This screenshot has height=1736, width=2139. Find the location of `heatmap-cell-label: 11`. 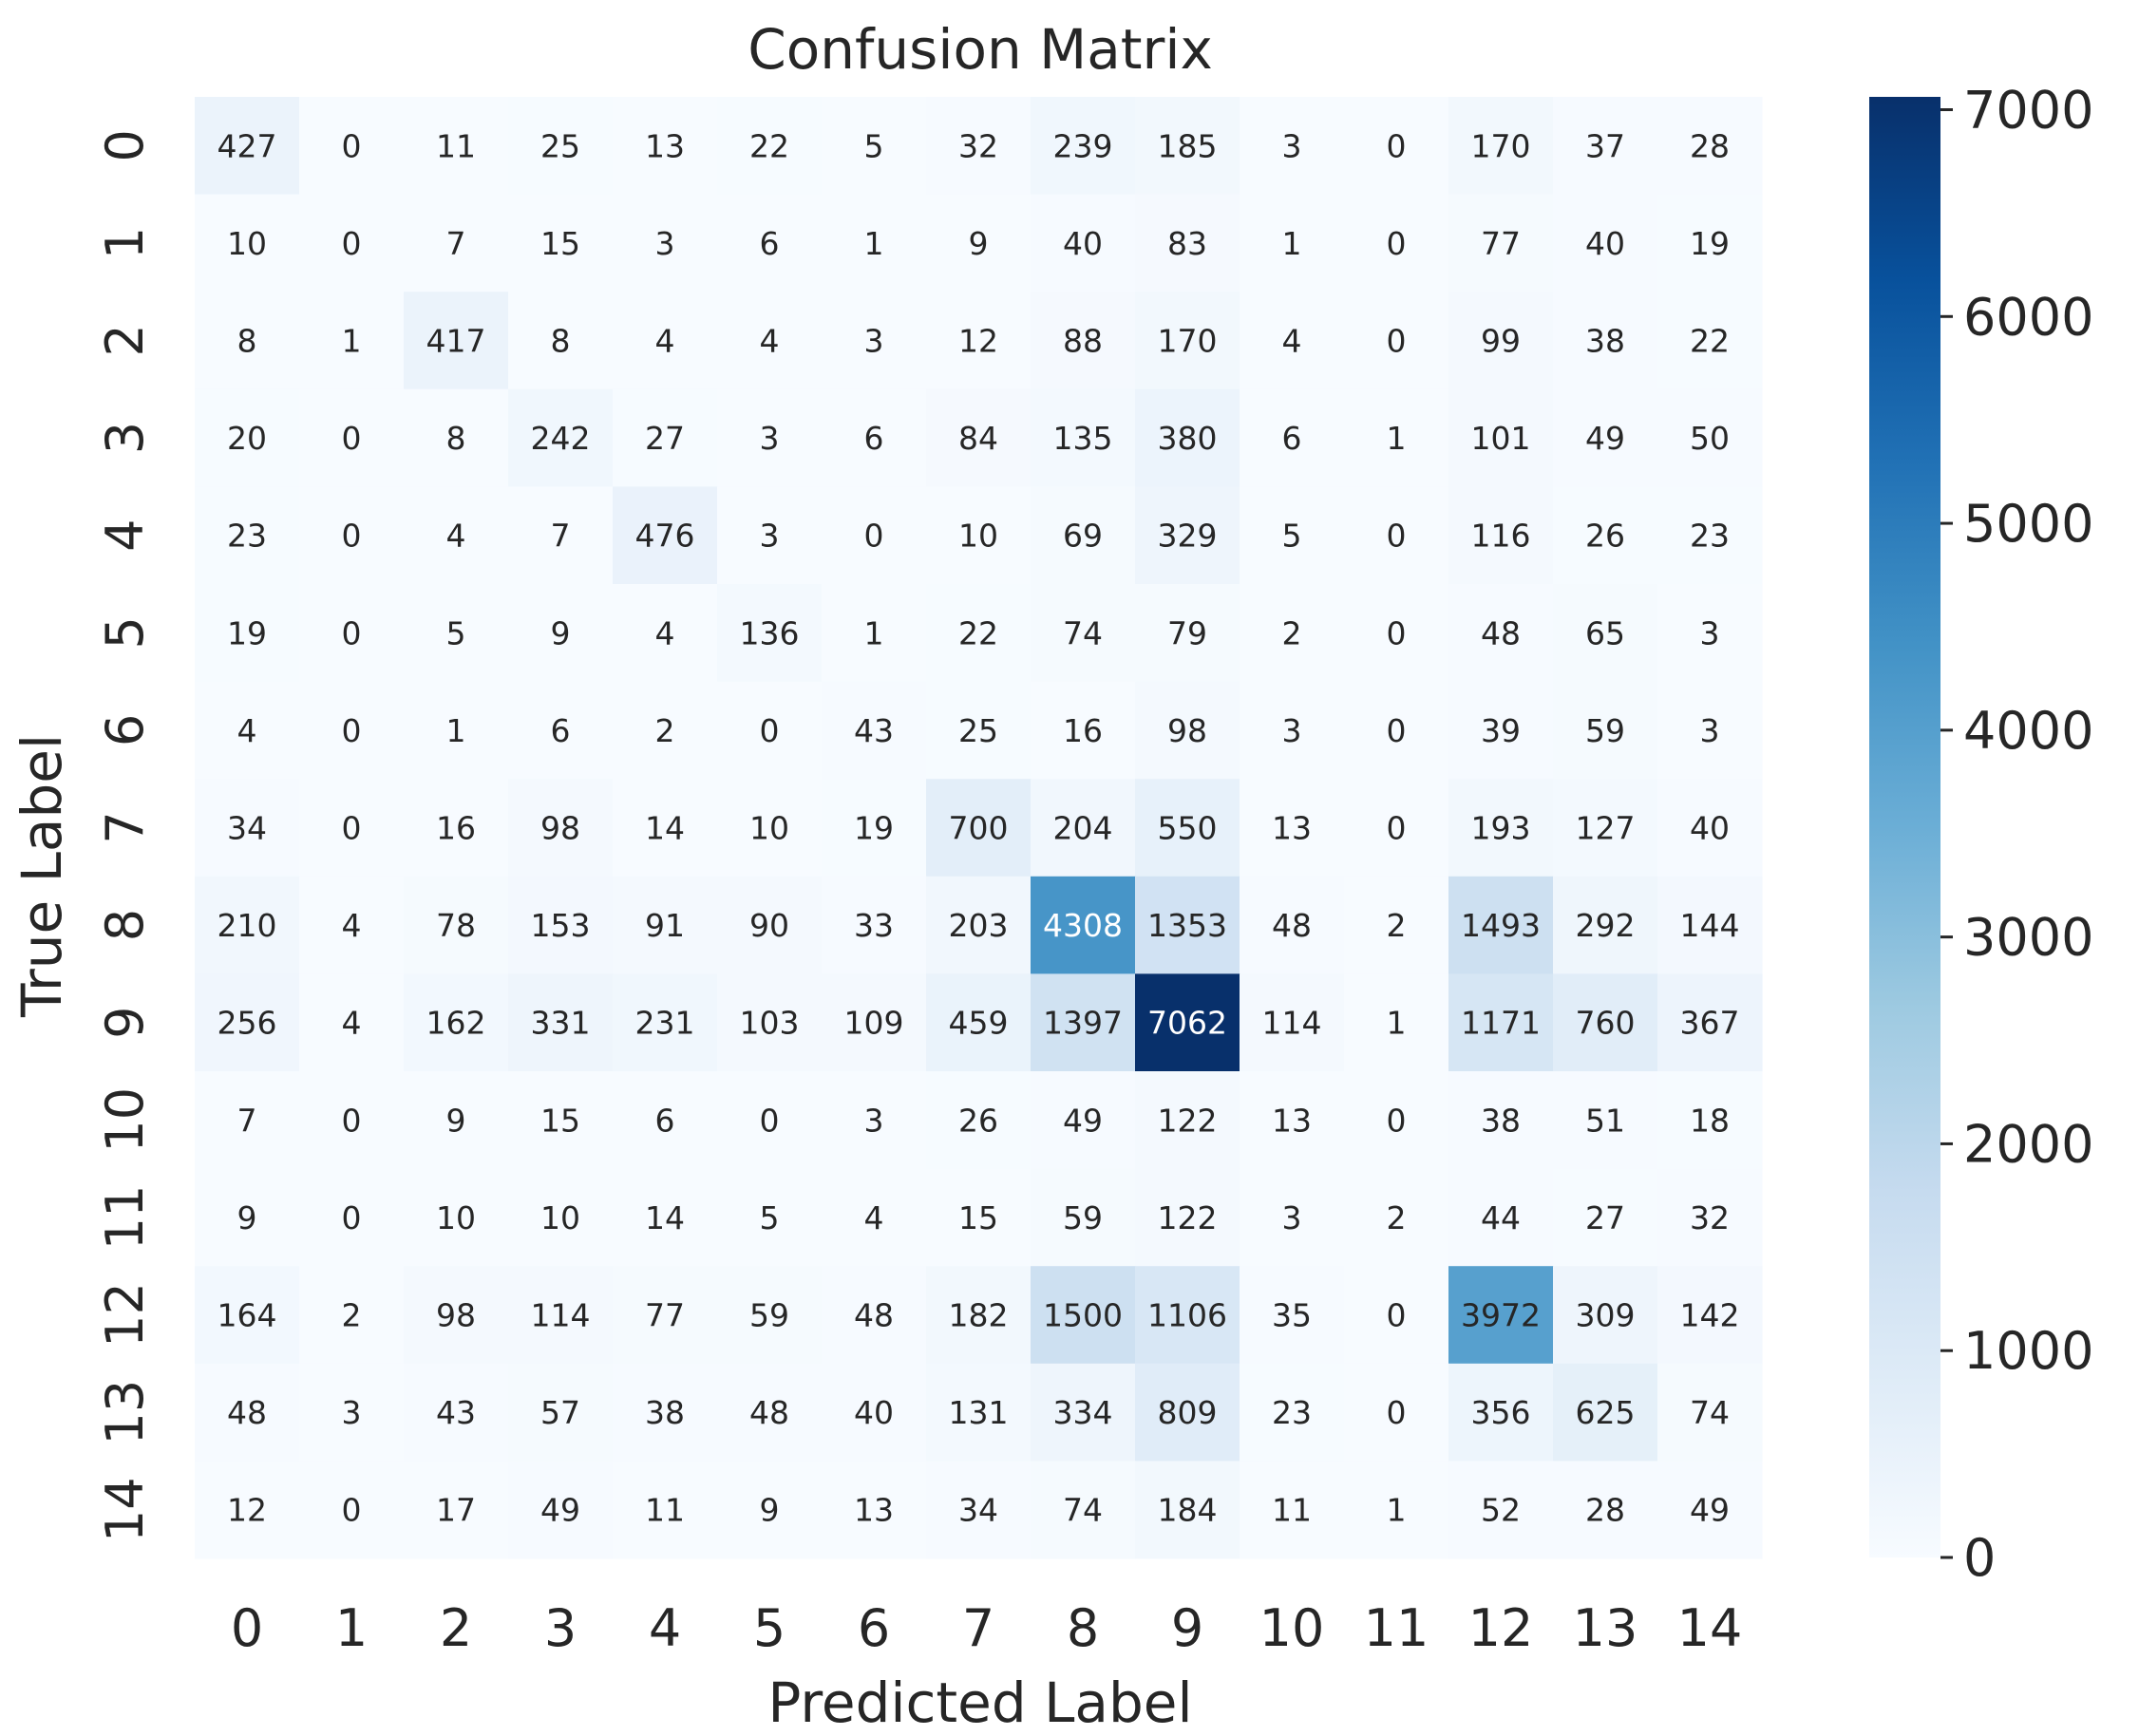

heatmap-cell-label: 11 is located at coordinates (665, 1510).